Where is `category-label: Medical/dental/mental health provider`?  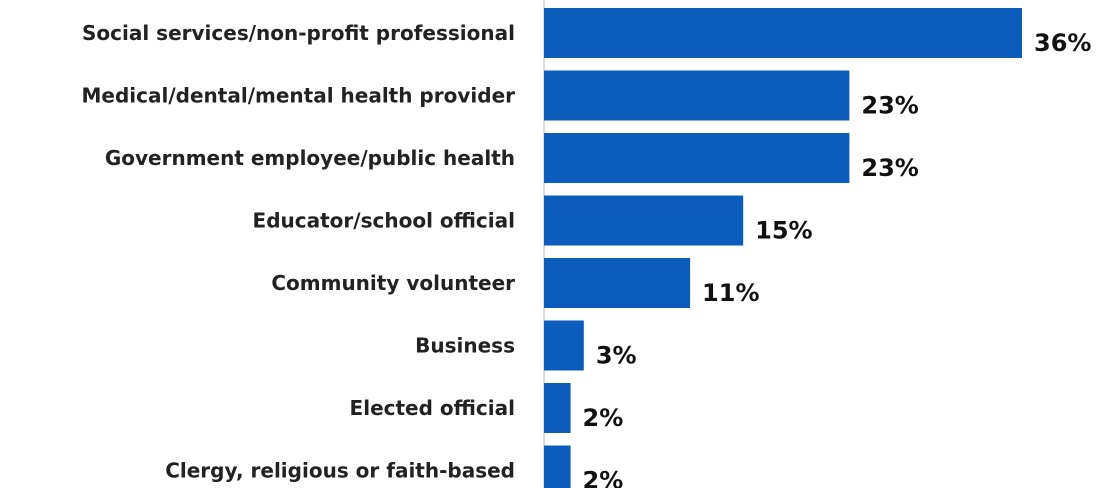
category-label: Medical/dental/mental health provider is located at coordinates (299, 96).